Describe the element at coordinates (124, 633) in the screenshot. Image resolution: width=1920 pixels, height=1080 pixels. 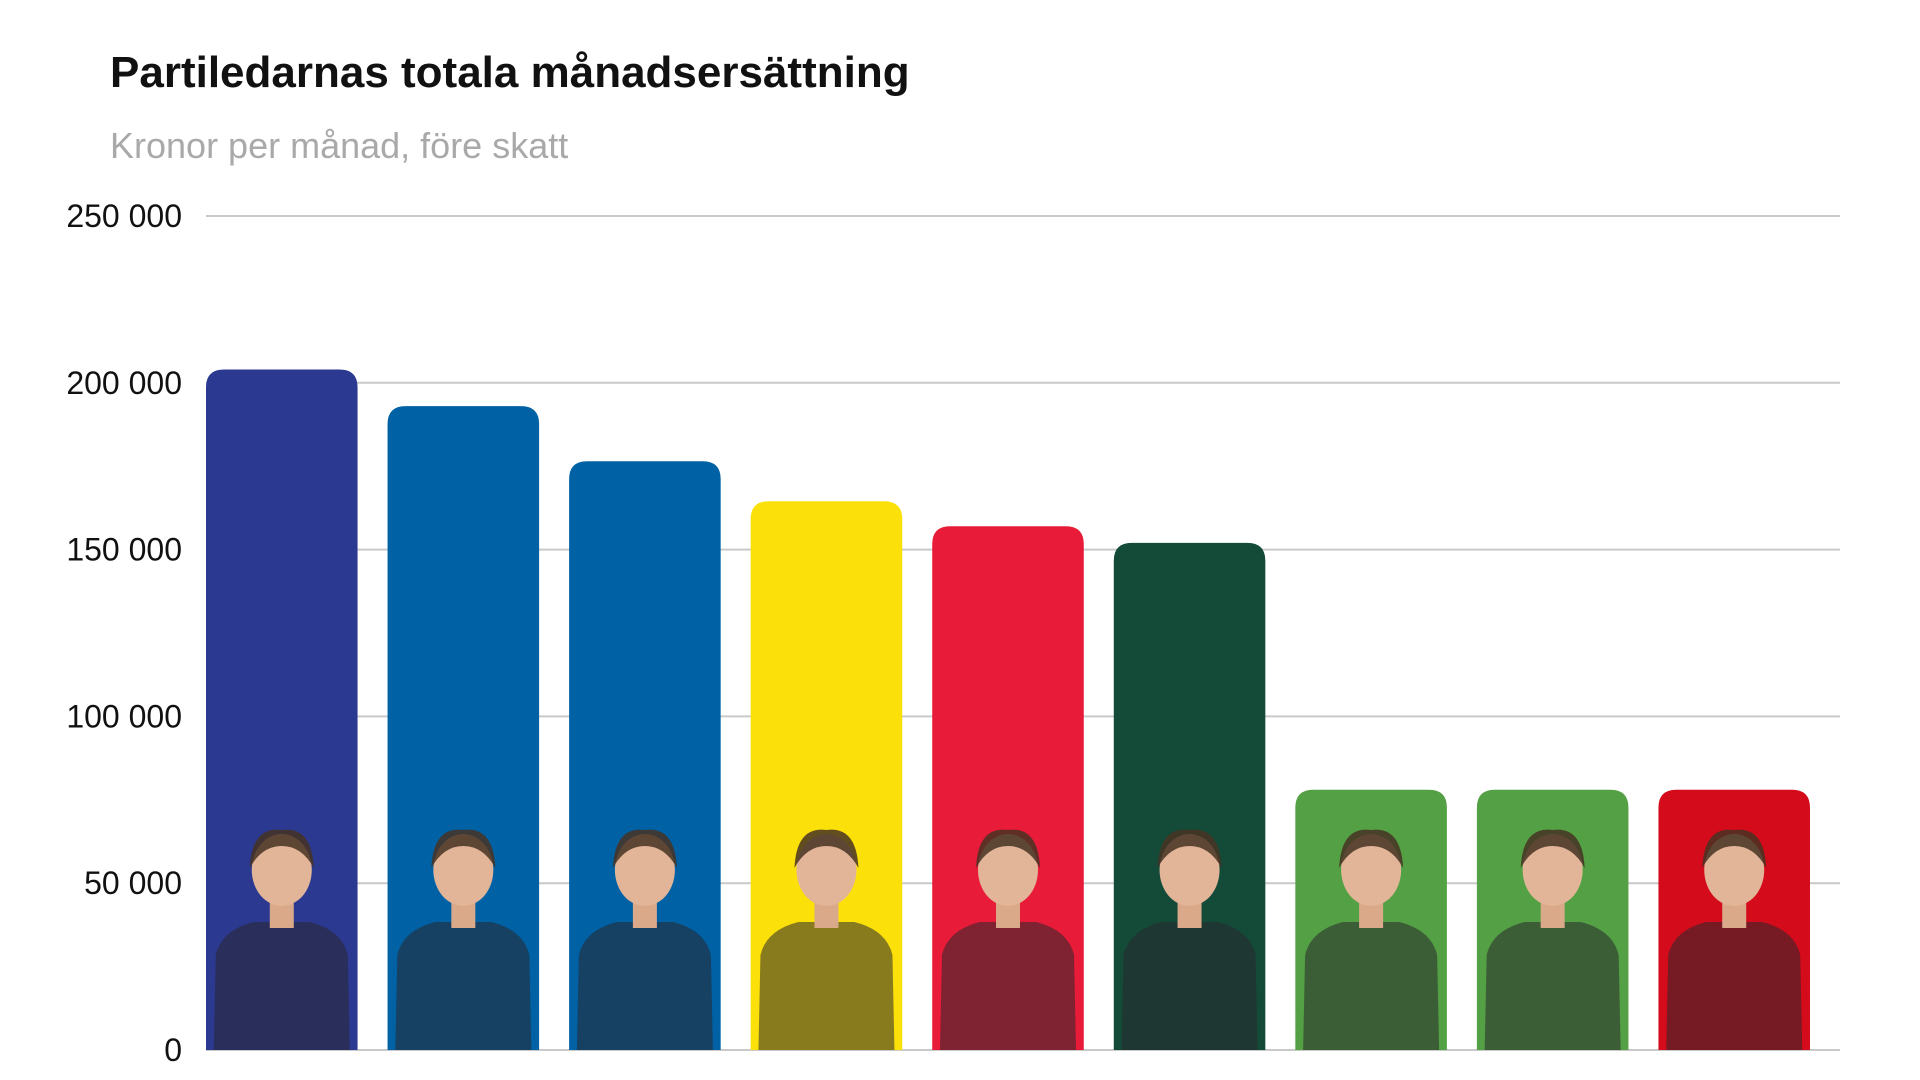
I see `y-axis-labels: 0 50 000 100 000 150 000 200 000 250 000` at that location.